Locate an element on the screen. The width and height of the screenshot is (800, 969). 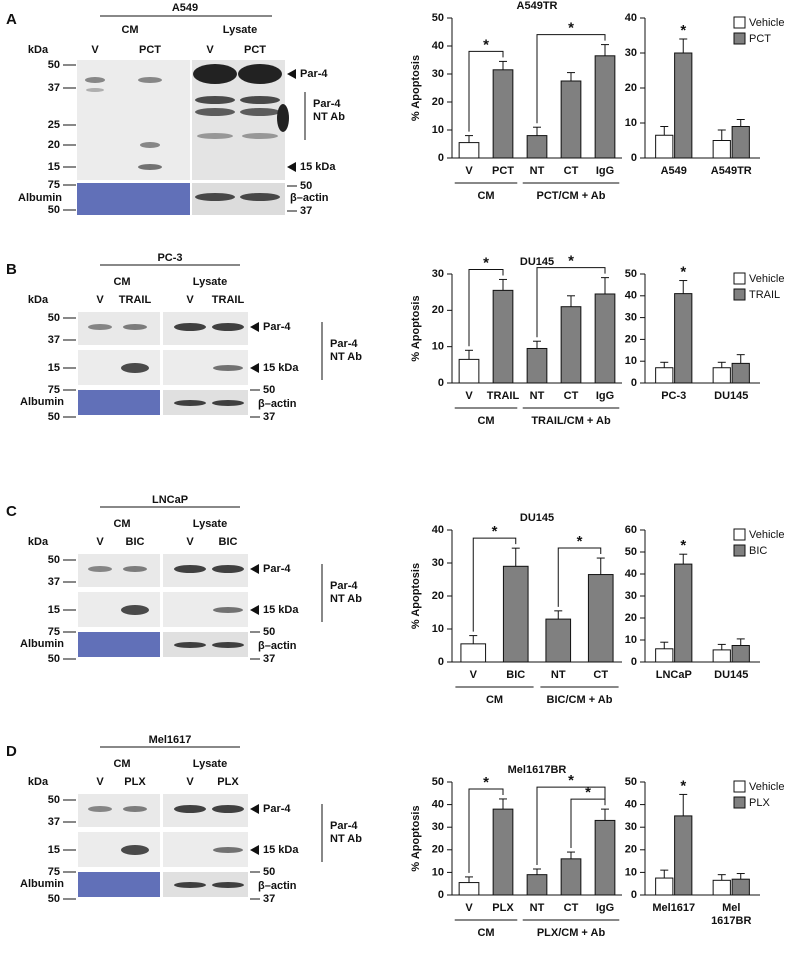
lane-label: V is located at coordinates (190, 300).